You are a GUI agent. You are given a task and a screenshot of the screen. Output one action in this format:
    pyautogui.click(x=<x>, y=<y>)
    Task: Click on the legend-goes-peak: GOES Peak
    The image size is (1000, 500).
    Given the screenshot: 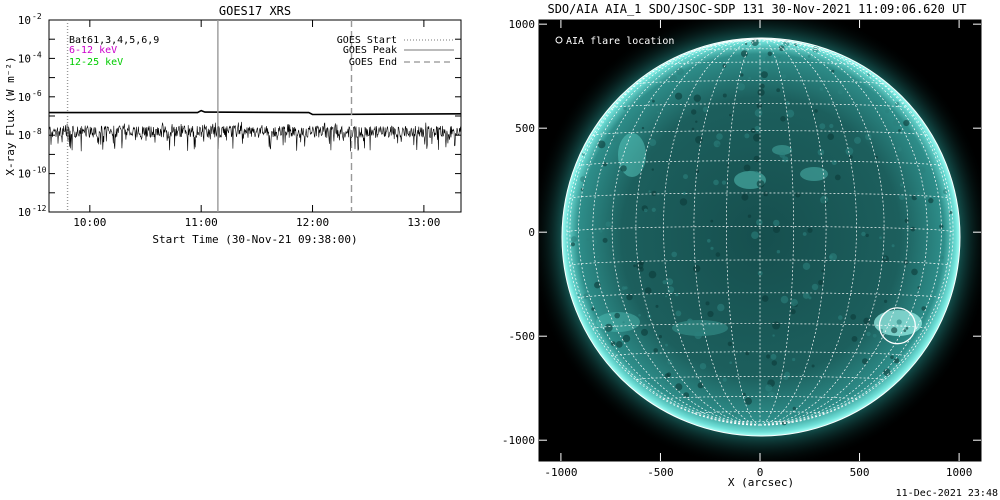 What is the action you would take?
    pyautogui.click(x=370, y=50)
    